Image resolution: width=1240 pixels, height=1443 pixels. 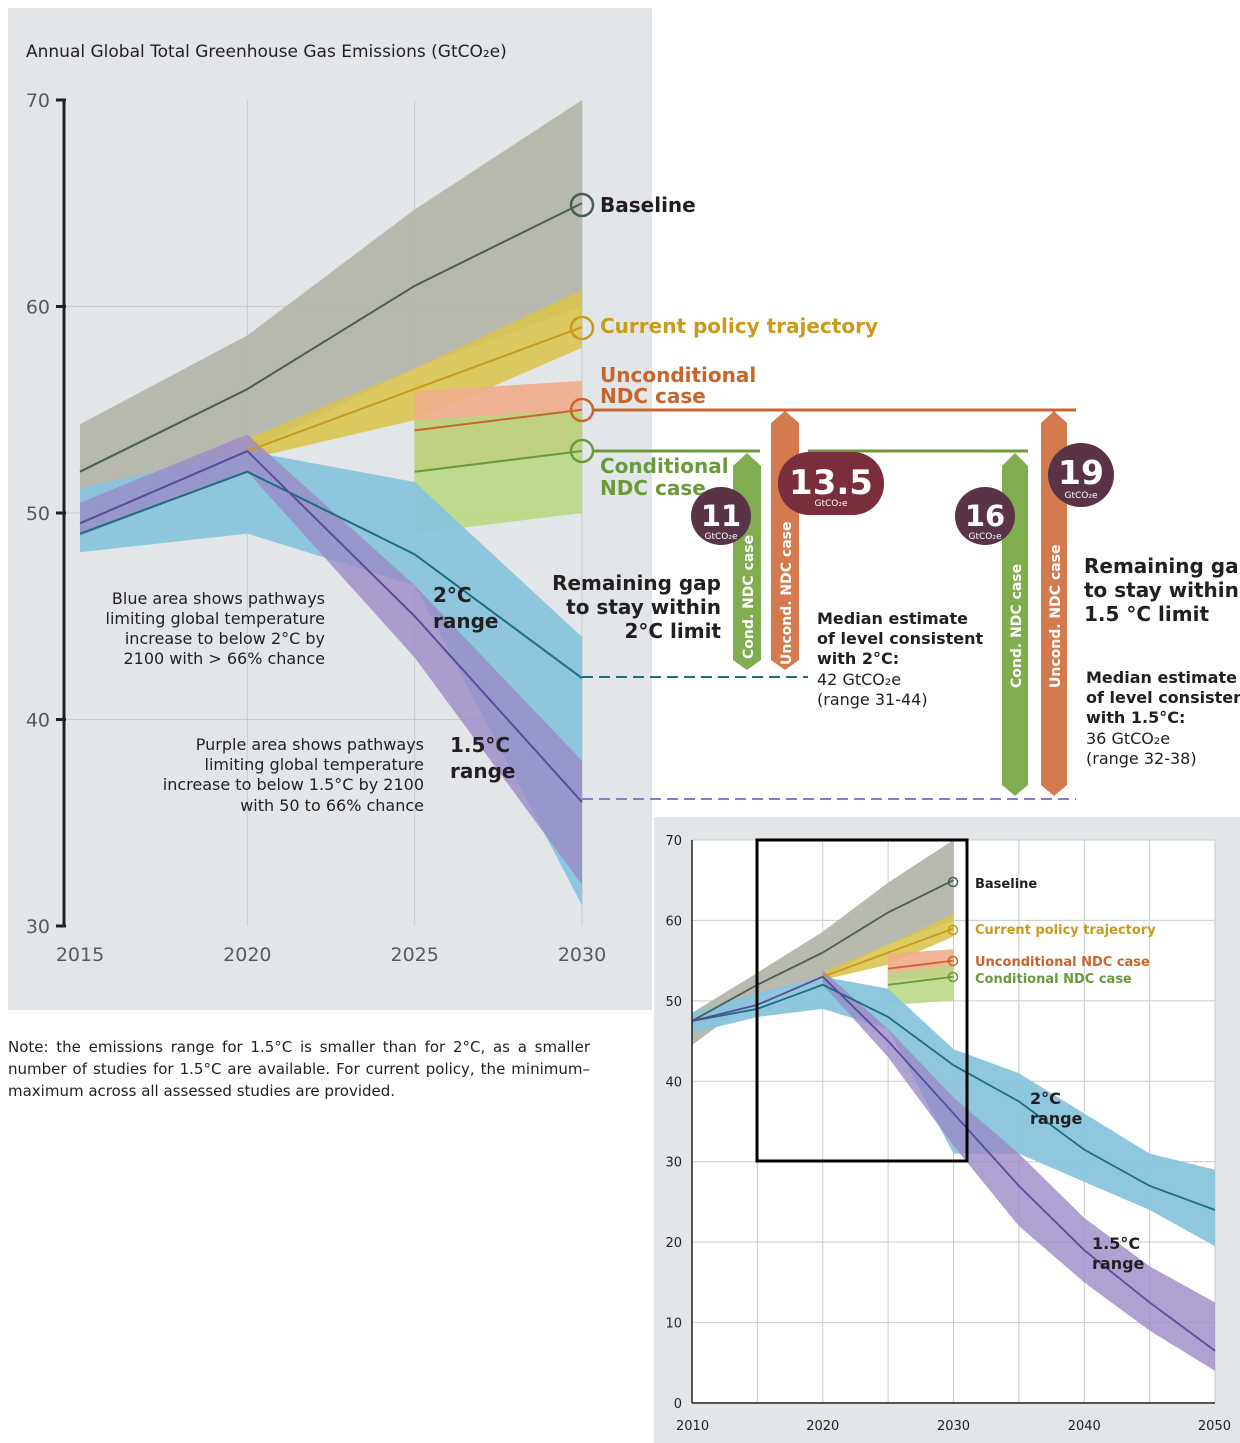 I want to click on gap-15c-title-line1: Remaining gap, so click(x=1162, y=566).